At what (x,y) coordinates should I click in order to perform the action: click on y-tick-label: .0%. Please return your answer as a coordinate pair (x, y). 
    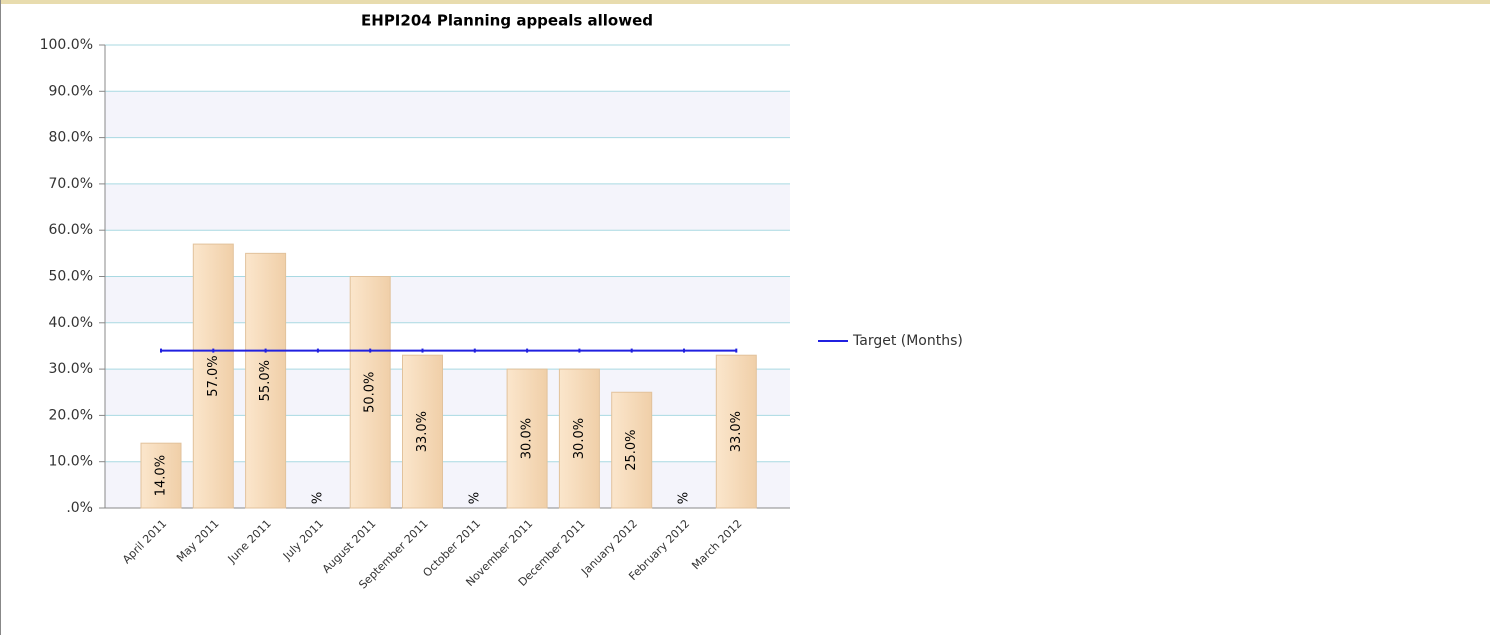
    Looking at the image, I should click on (79, 508).